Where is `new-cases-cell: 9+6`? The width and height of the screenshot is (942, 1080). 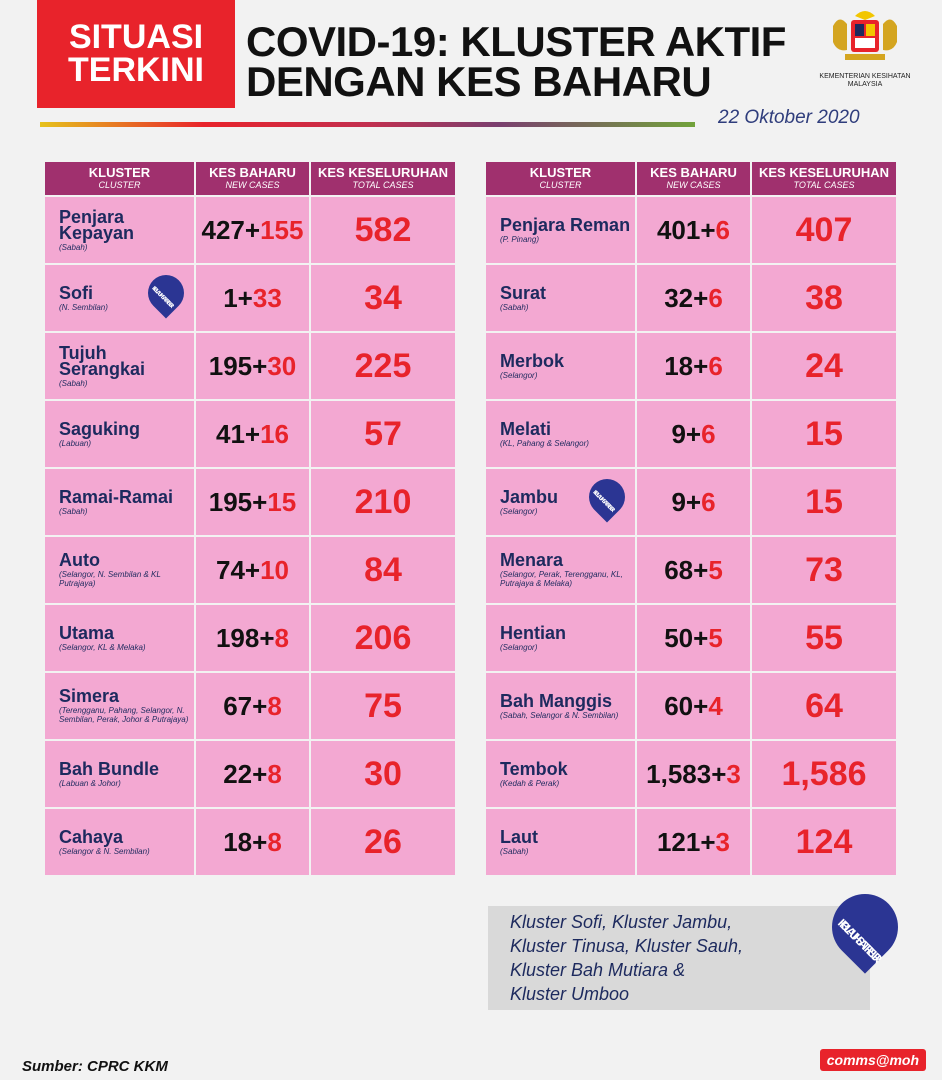 new-cases-cell: 9+6 is located at coordinates (693, 434).